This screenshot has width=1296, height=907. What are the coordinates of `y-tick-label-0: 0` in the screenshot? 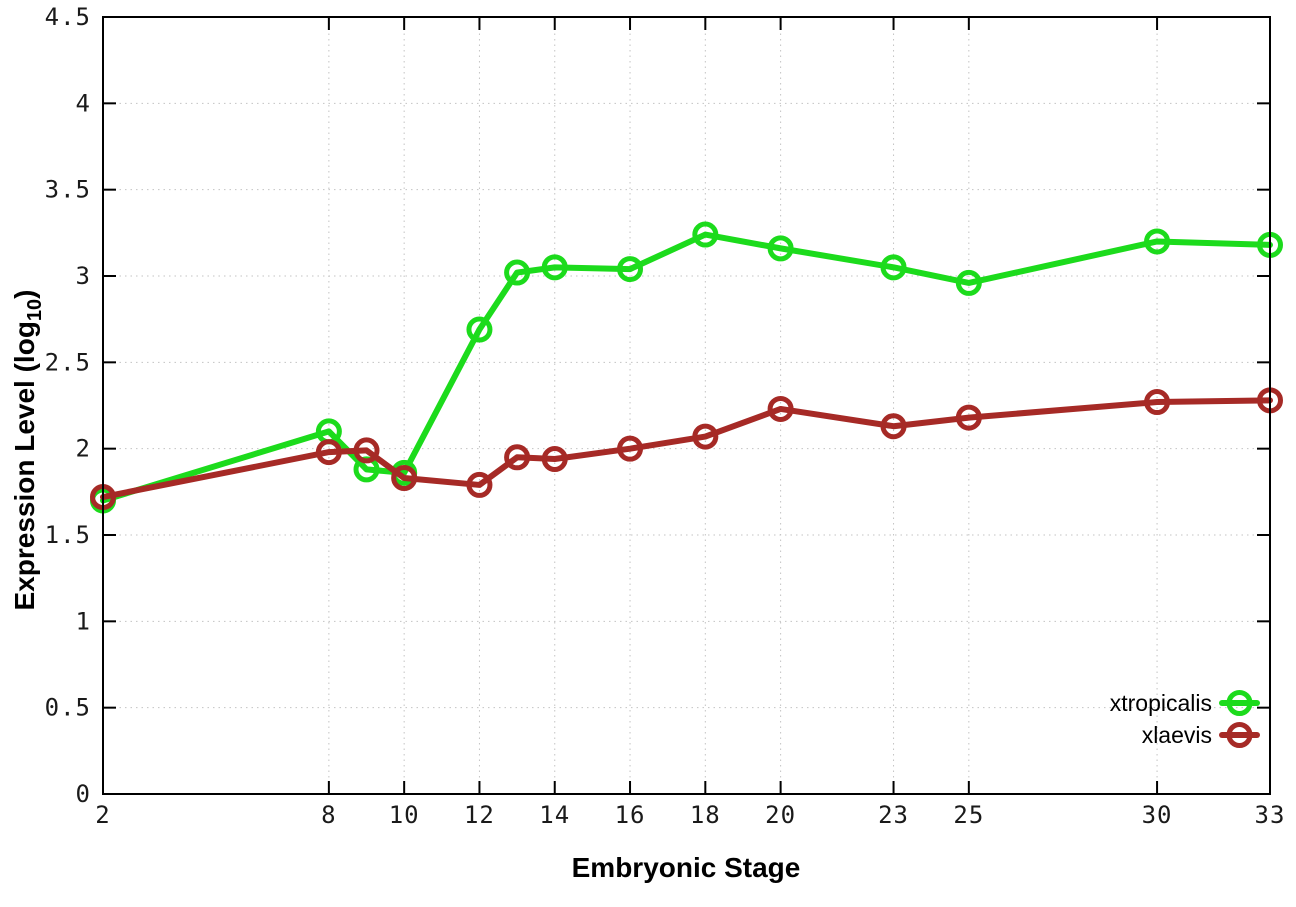 It's located at (83, 794).